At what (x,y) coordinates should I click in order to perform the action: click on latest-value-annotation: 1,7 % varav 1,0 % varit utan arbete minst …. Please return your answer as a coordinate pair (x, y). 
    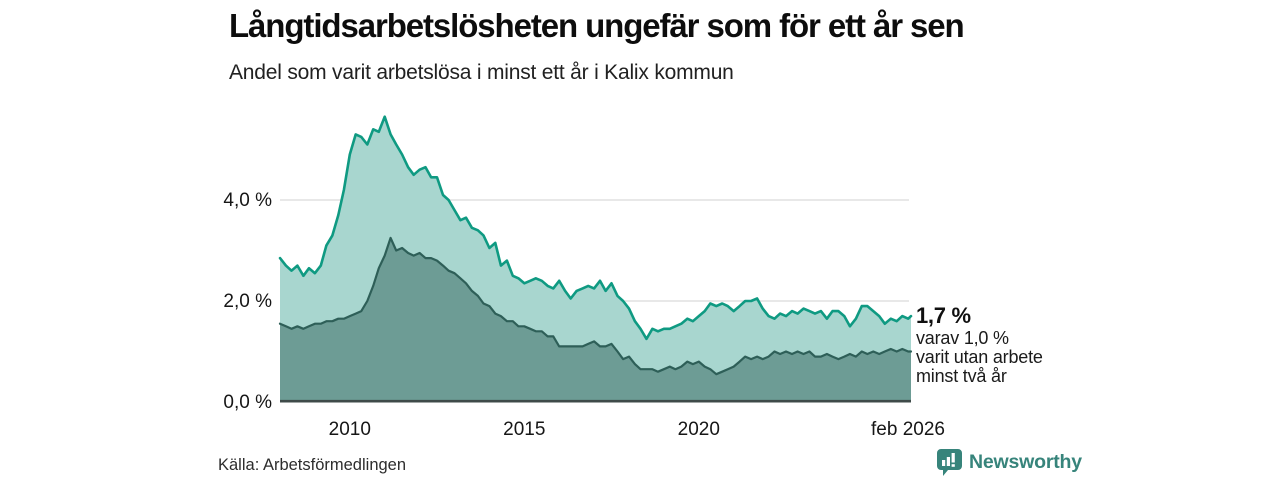
    Looking at the image, I should click on (996, 344).